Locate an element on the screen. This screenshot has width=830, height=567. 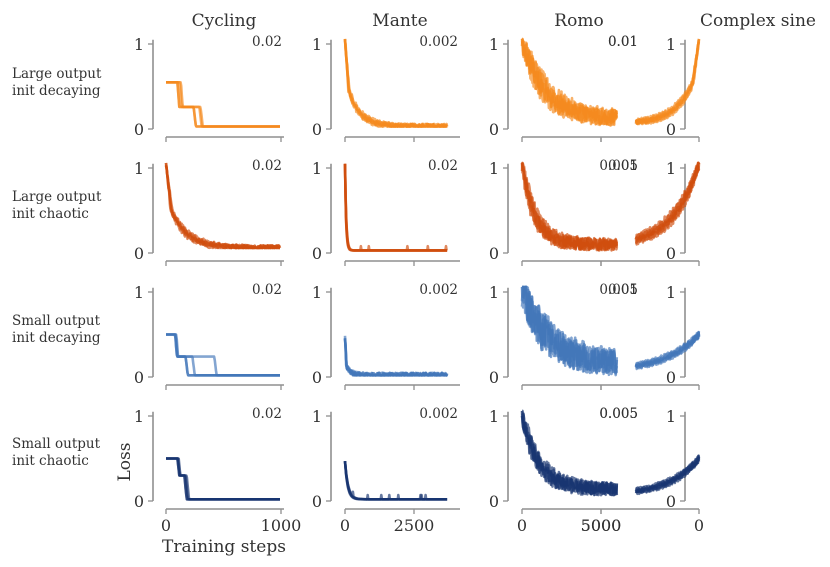
panel-r0-c1: 0 1 0.002 is located at coordinates (386, 88).